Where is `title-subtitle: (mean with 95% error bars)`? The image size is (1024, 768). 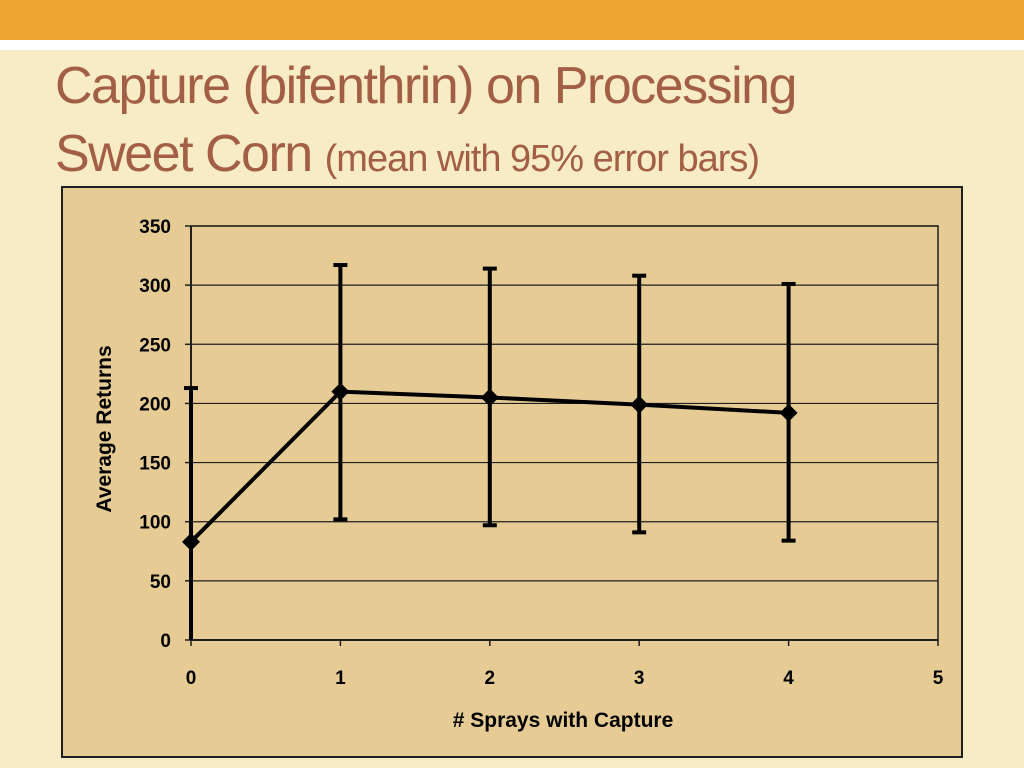
title-subtitle: (mean with 95% error bars) is located at coordinates (542, 159).